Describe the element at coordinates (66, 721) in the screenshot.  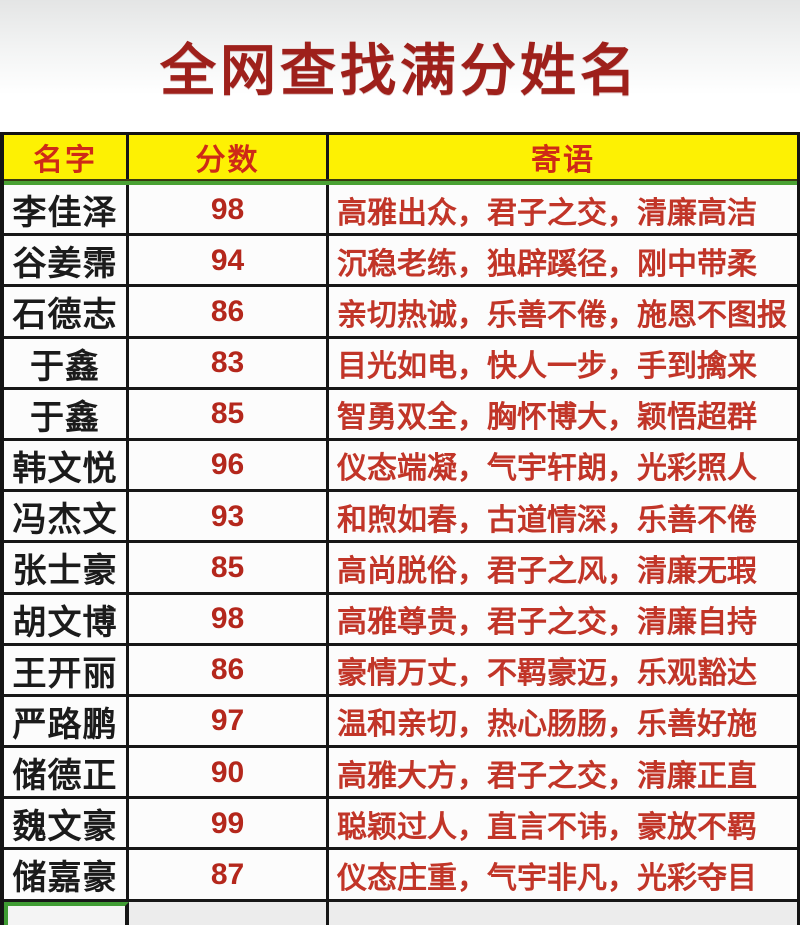
I see `name-cell: 严路鹏` at that location.